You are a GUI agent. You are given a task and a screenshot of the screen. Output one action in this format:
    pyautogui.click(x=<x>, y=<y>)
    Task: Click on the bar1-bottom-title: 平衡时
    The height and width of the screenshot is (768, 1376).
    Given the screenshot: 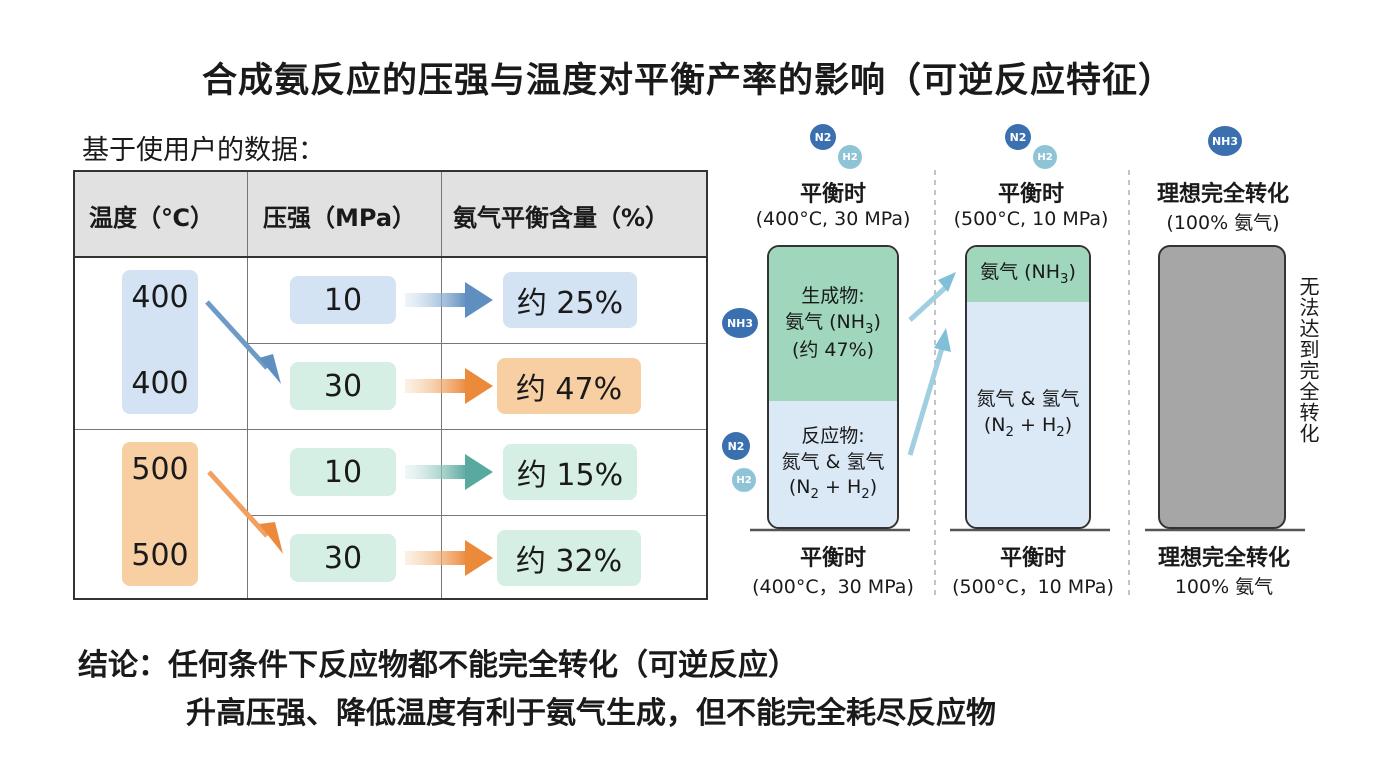 What is the action you would take?
    pyautogui.click(x=832, y=558)
    